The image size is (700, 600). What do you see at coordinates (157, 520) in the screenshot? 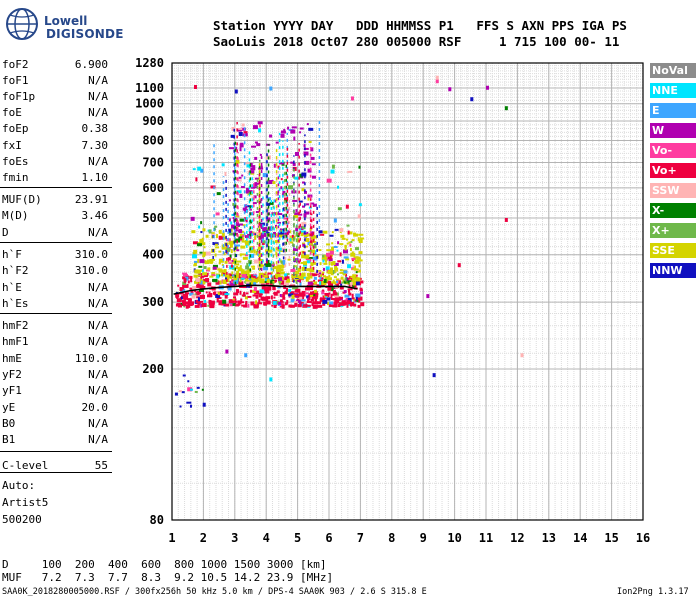
I see `y-tick-label: 80` at bounding box center [157, 520].